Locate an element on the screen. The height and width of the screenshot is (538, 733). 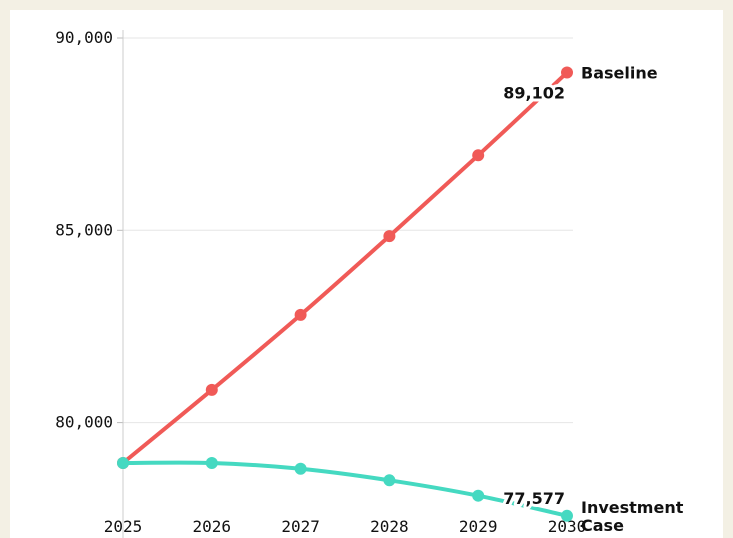
y-tick-label: 90,000 is located at coordinates (84, 37).